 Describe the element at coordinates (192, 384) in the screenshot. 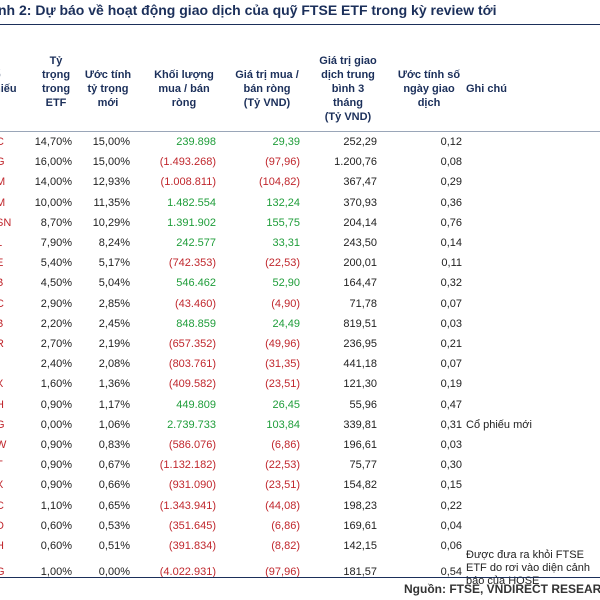

I see `cell-volume: (409.582)` at that location.